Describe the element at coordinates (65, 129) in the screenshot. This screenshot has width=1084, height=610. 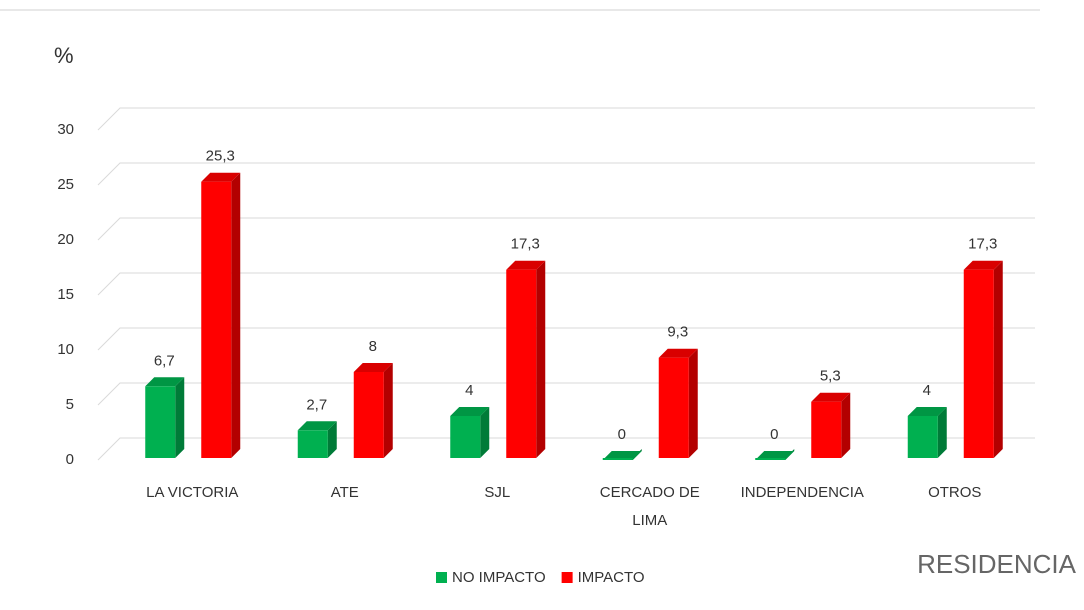
I see `y-tick-label: 30` at that location.